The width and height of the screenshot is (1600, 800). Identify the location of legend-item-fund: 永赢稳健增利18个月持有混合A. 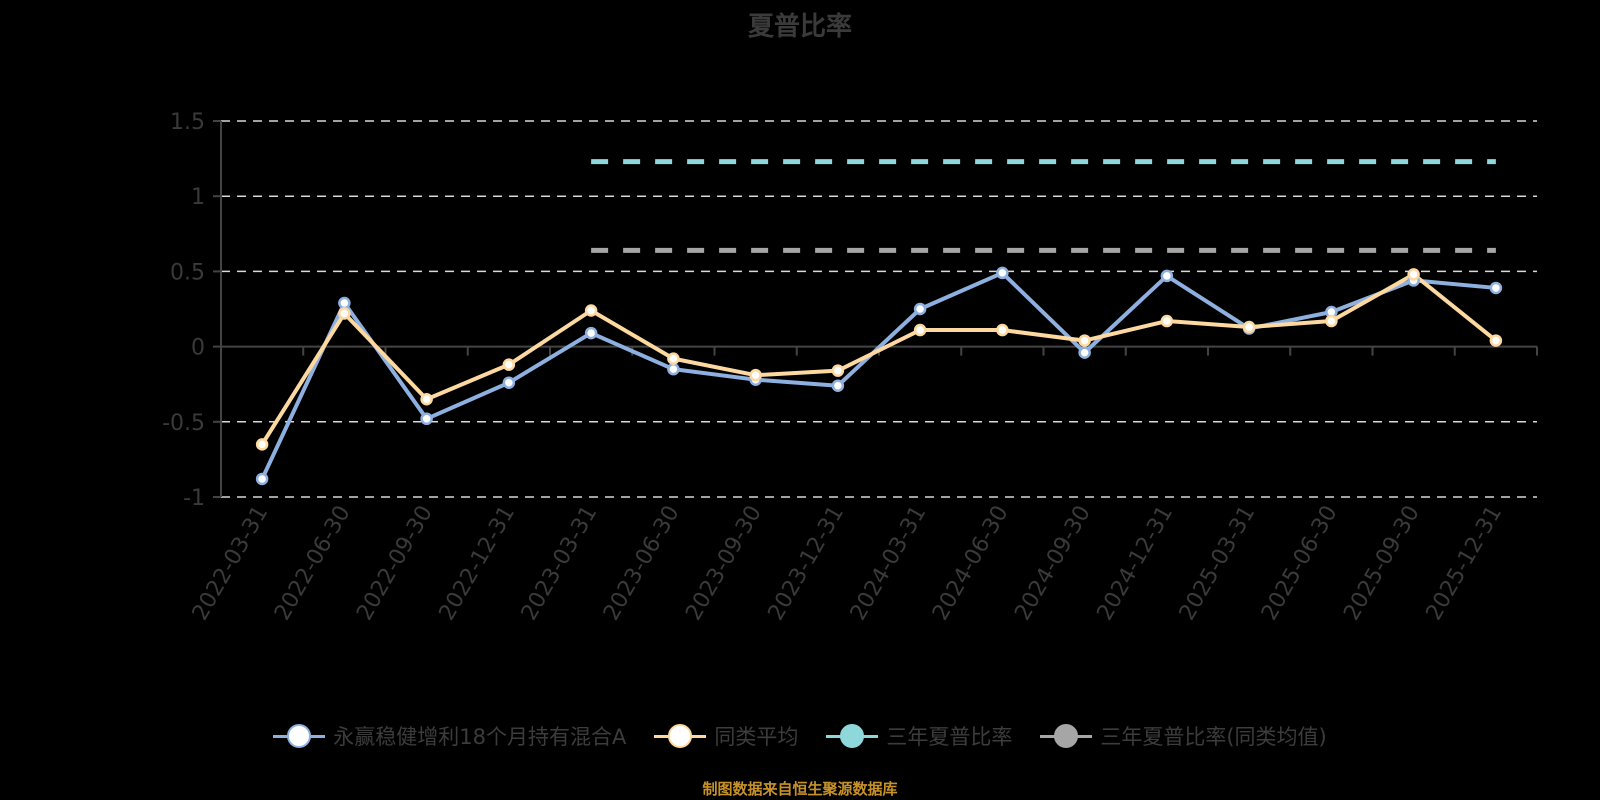
(449, 736).